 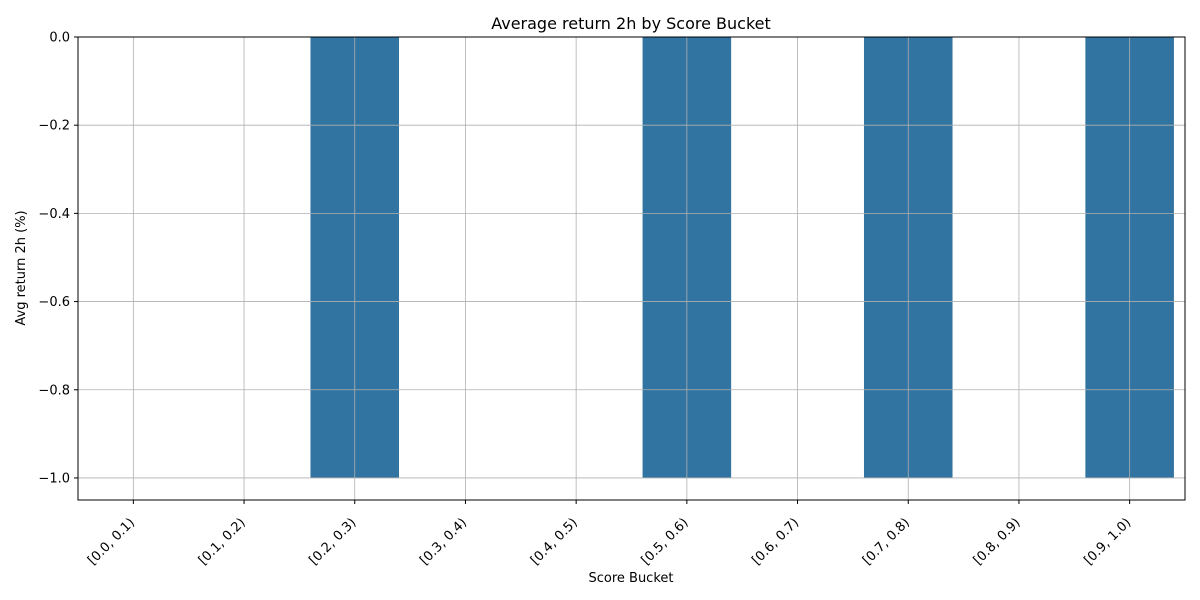 What do you see at coordinates (54, 126) in the screenshot?
I see `y-tick-label: −0.2` at bounding box center [54, 126].